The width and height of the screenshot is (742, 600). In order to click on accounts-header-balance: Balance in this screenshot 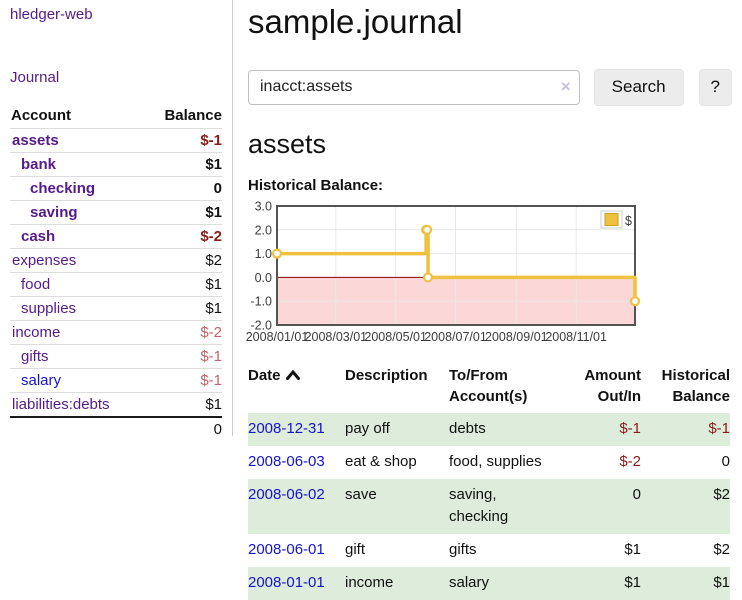, I will do `click(193, 115)`.